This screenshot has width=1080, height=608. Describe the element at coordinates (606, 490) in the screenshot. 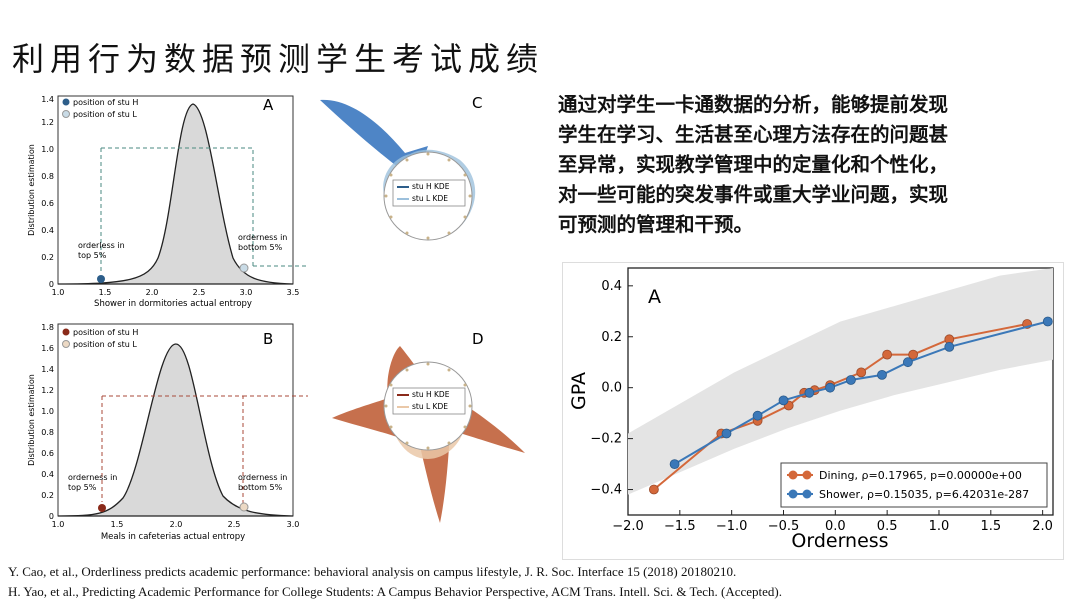

I see `y-tick-label: −0.4` at that location.